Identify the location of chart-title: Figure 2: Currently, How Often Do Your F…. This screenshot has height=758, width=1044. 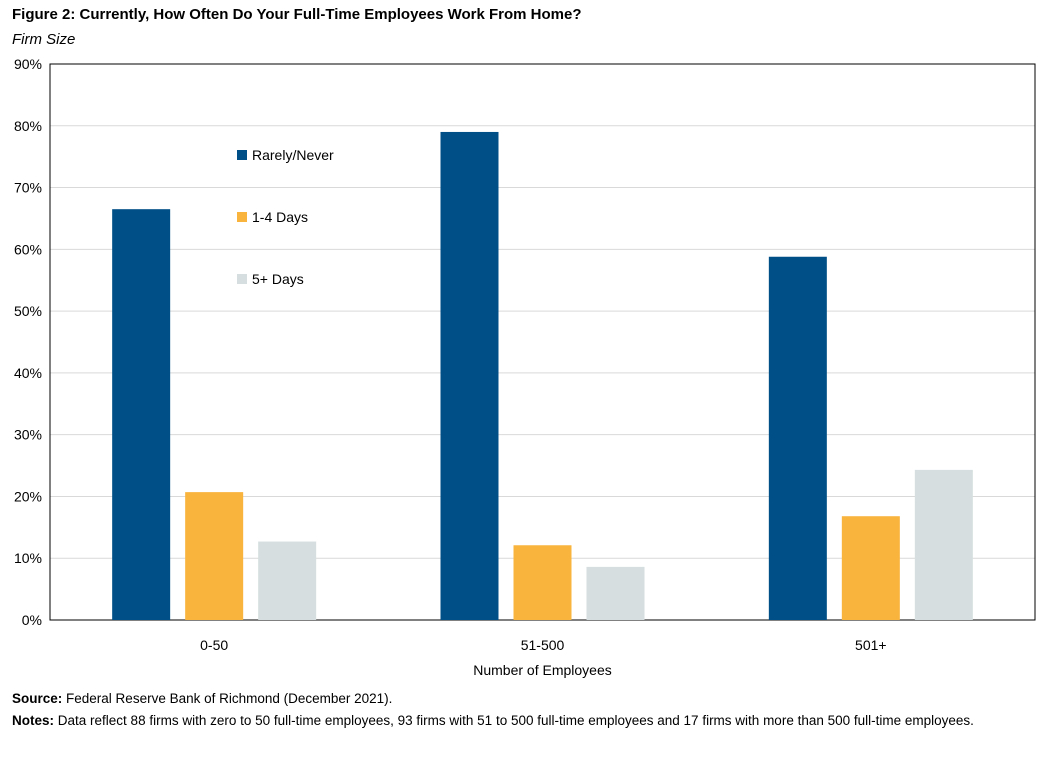
(297, 14).